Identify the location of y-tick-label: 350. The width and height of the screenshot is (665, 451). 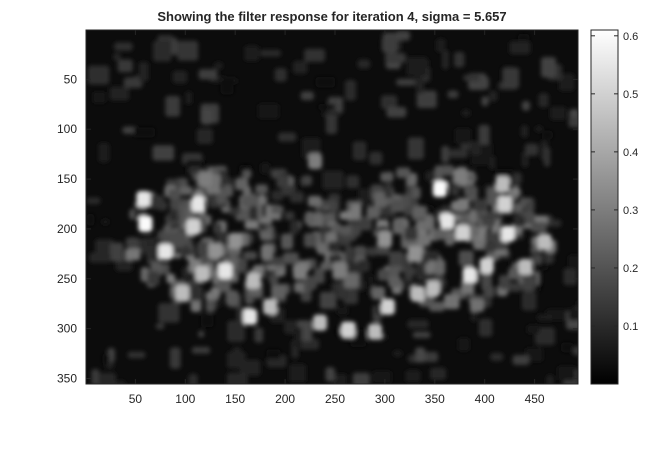
(67, 379).